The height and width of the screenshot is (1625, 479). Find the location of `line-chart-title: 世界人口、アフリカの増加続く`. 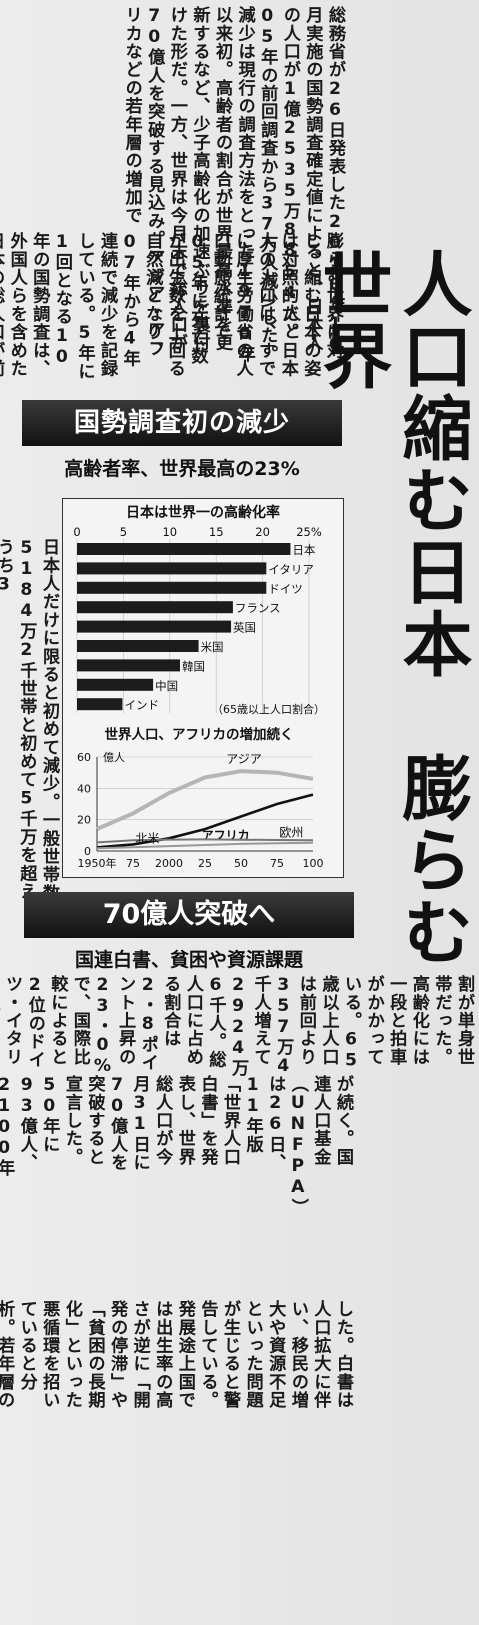

line-chart-title: 世界人口、アフリカの増加続く is located at coordinates (199, 734).